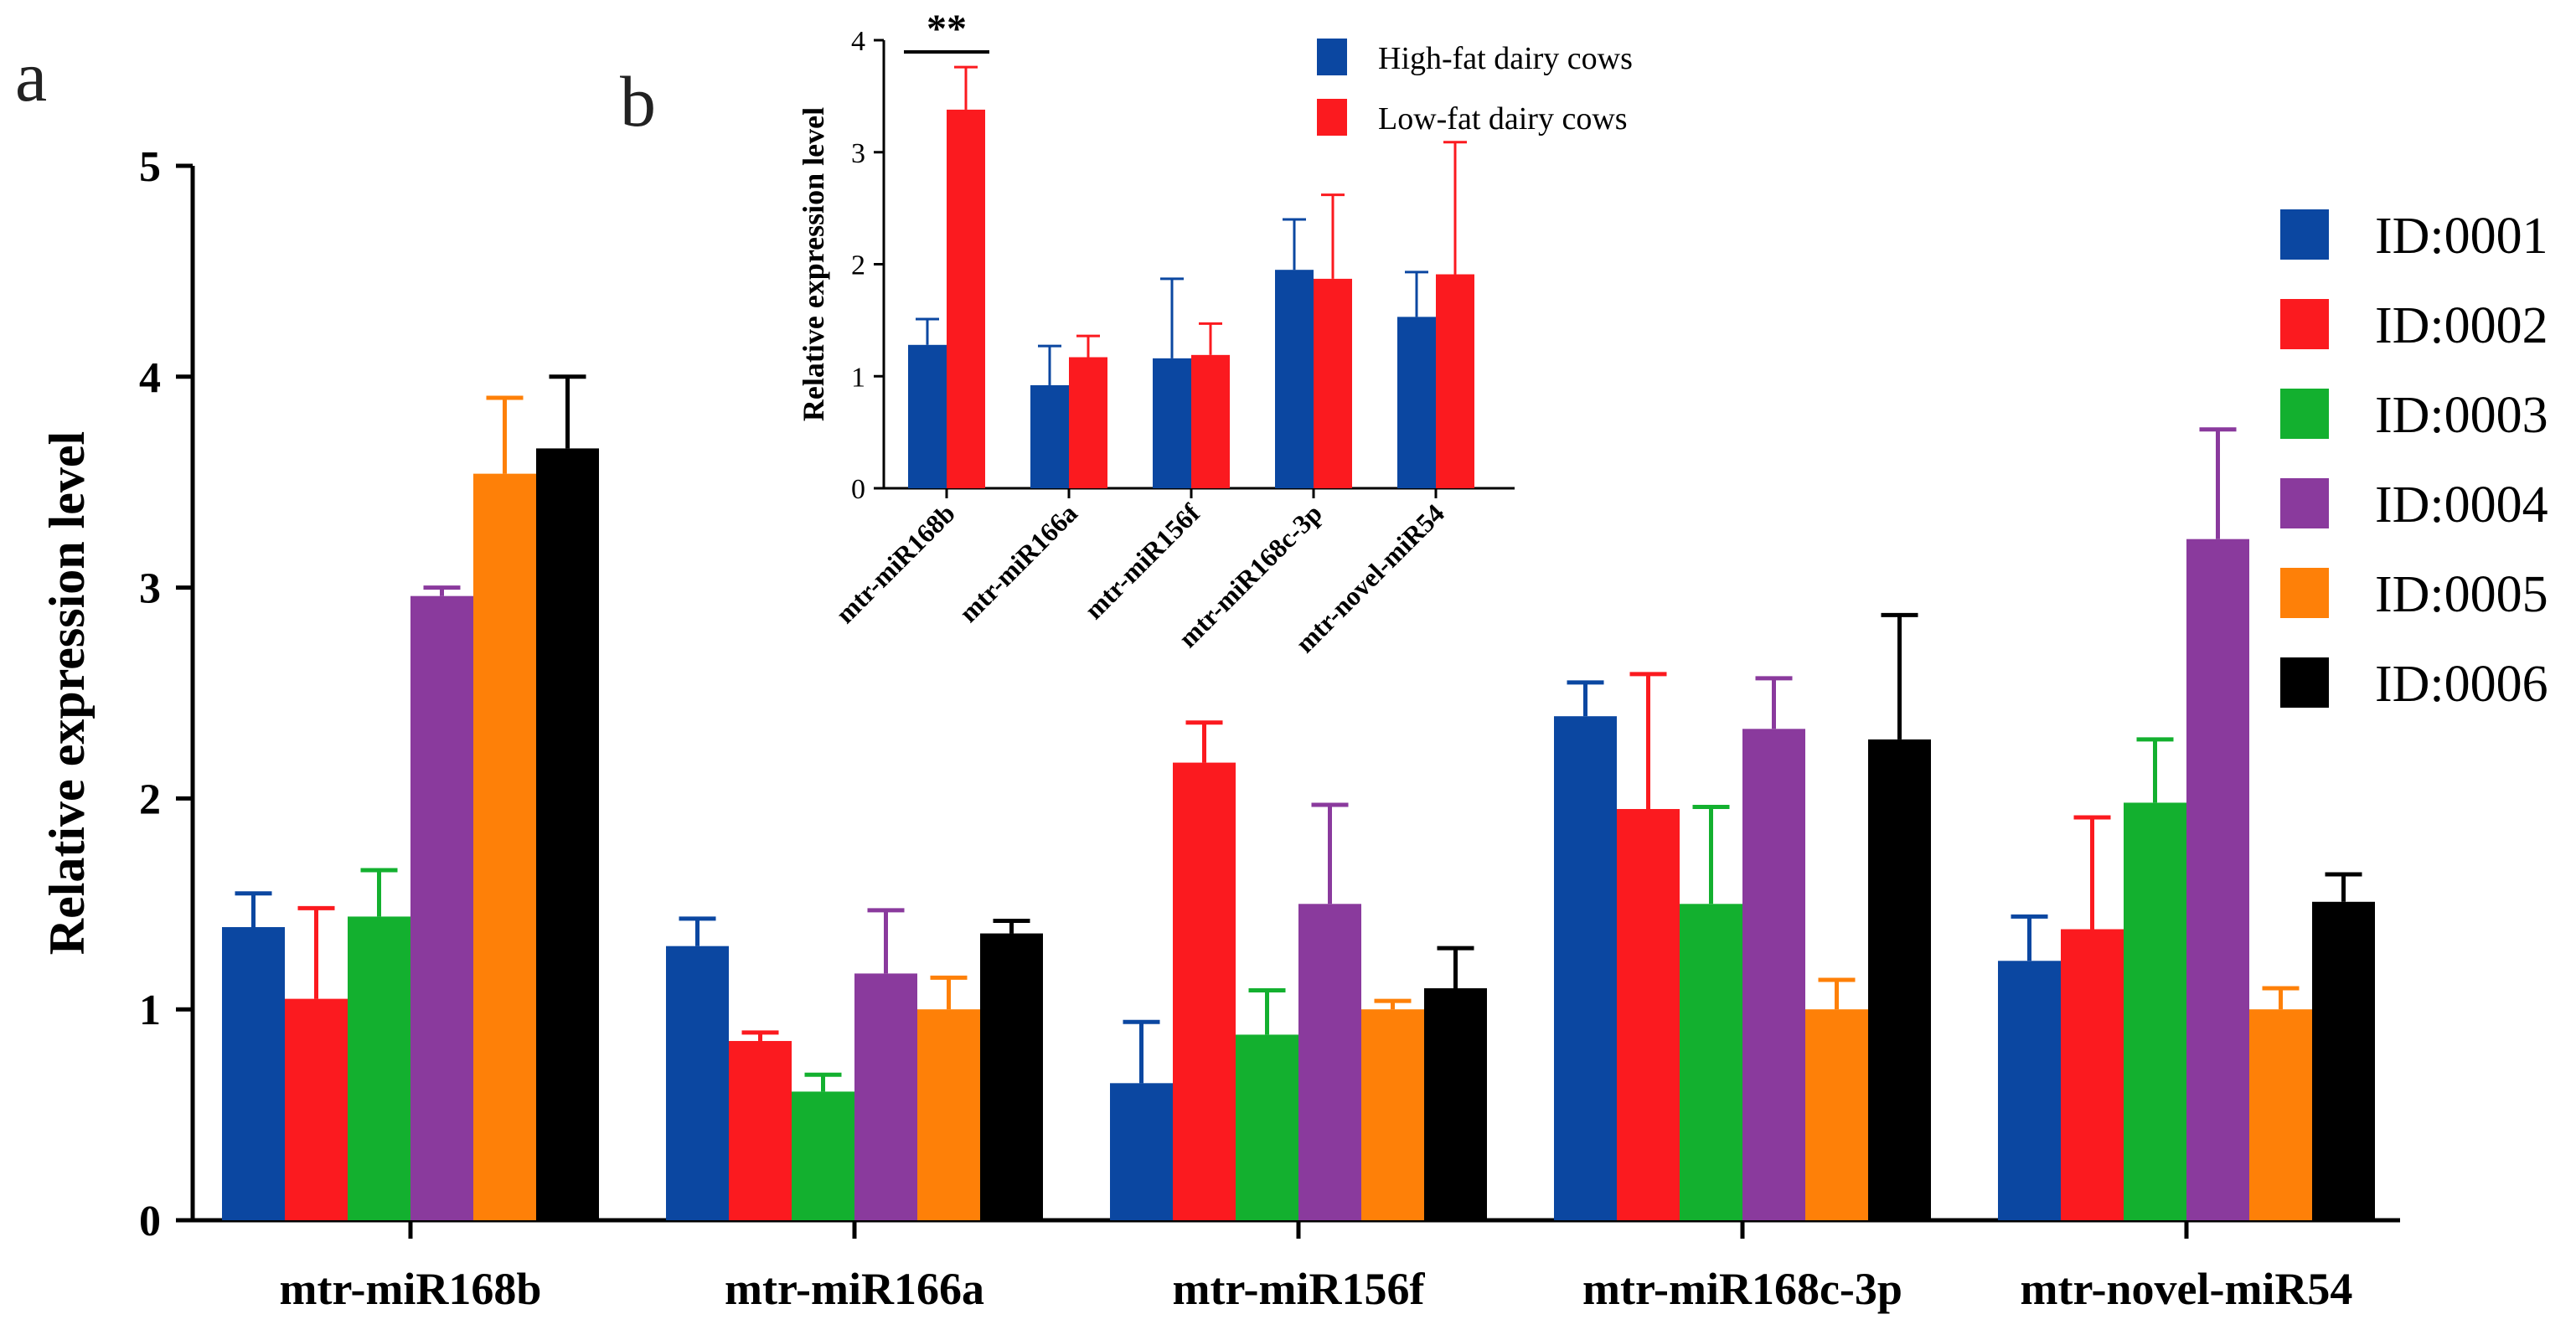  What do you see at coordinates (150, 167) in the screenshot?
I see `chart-a-y-tick-label: 5` at bounding box center [150, 167].